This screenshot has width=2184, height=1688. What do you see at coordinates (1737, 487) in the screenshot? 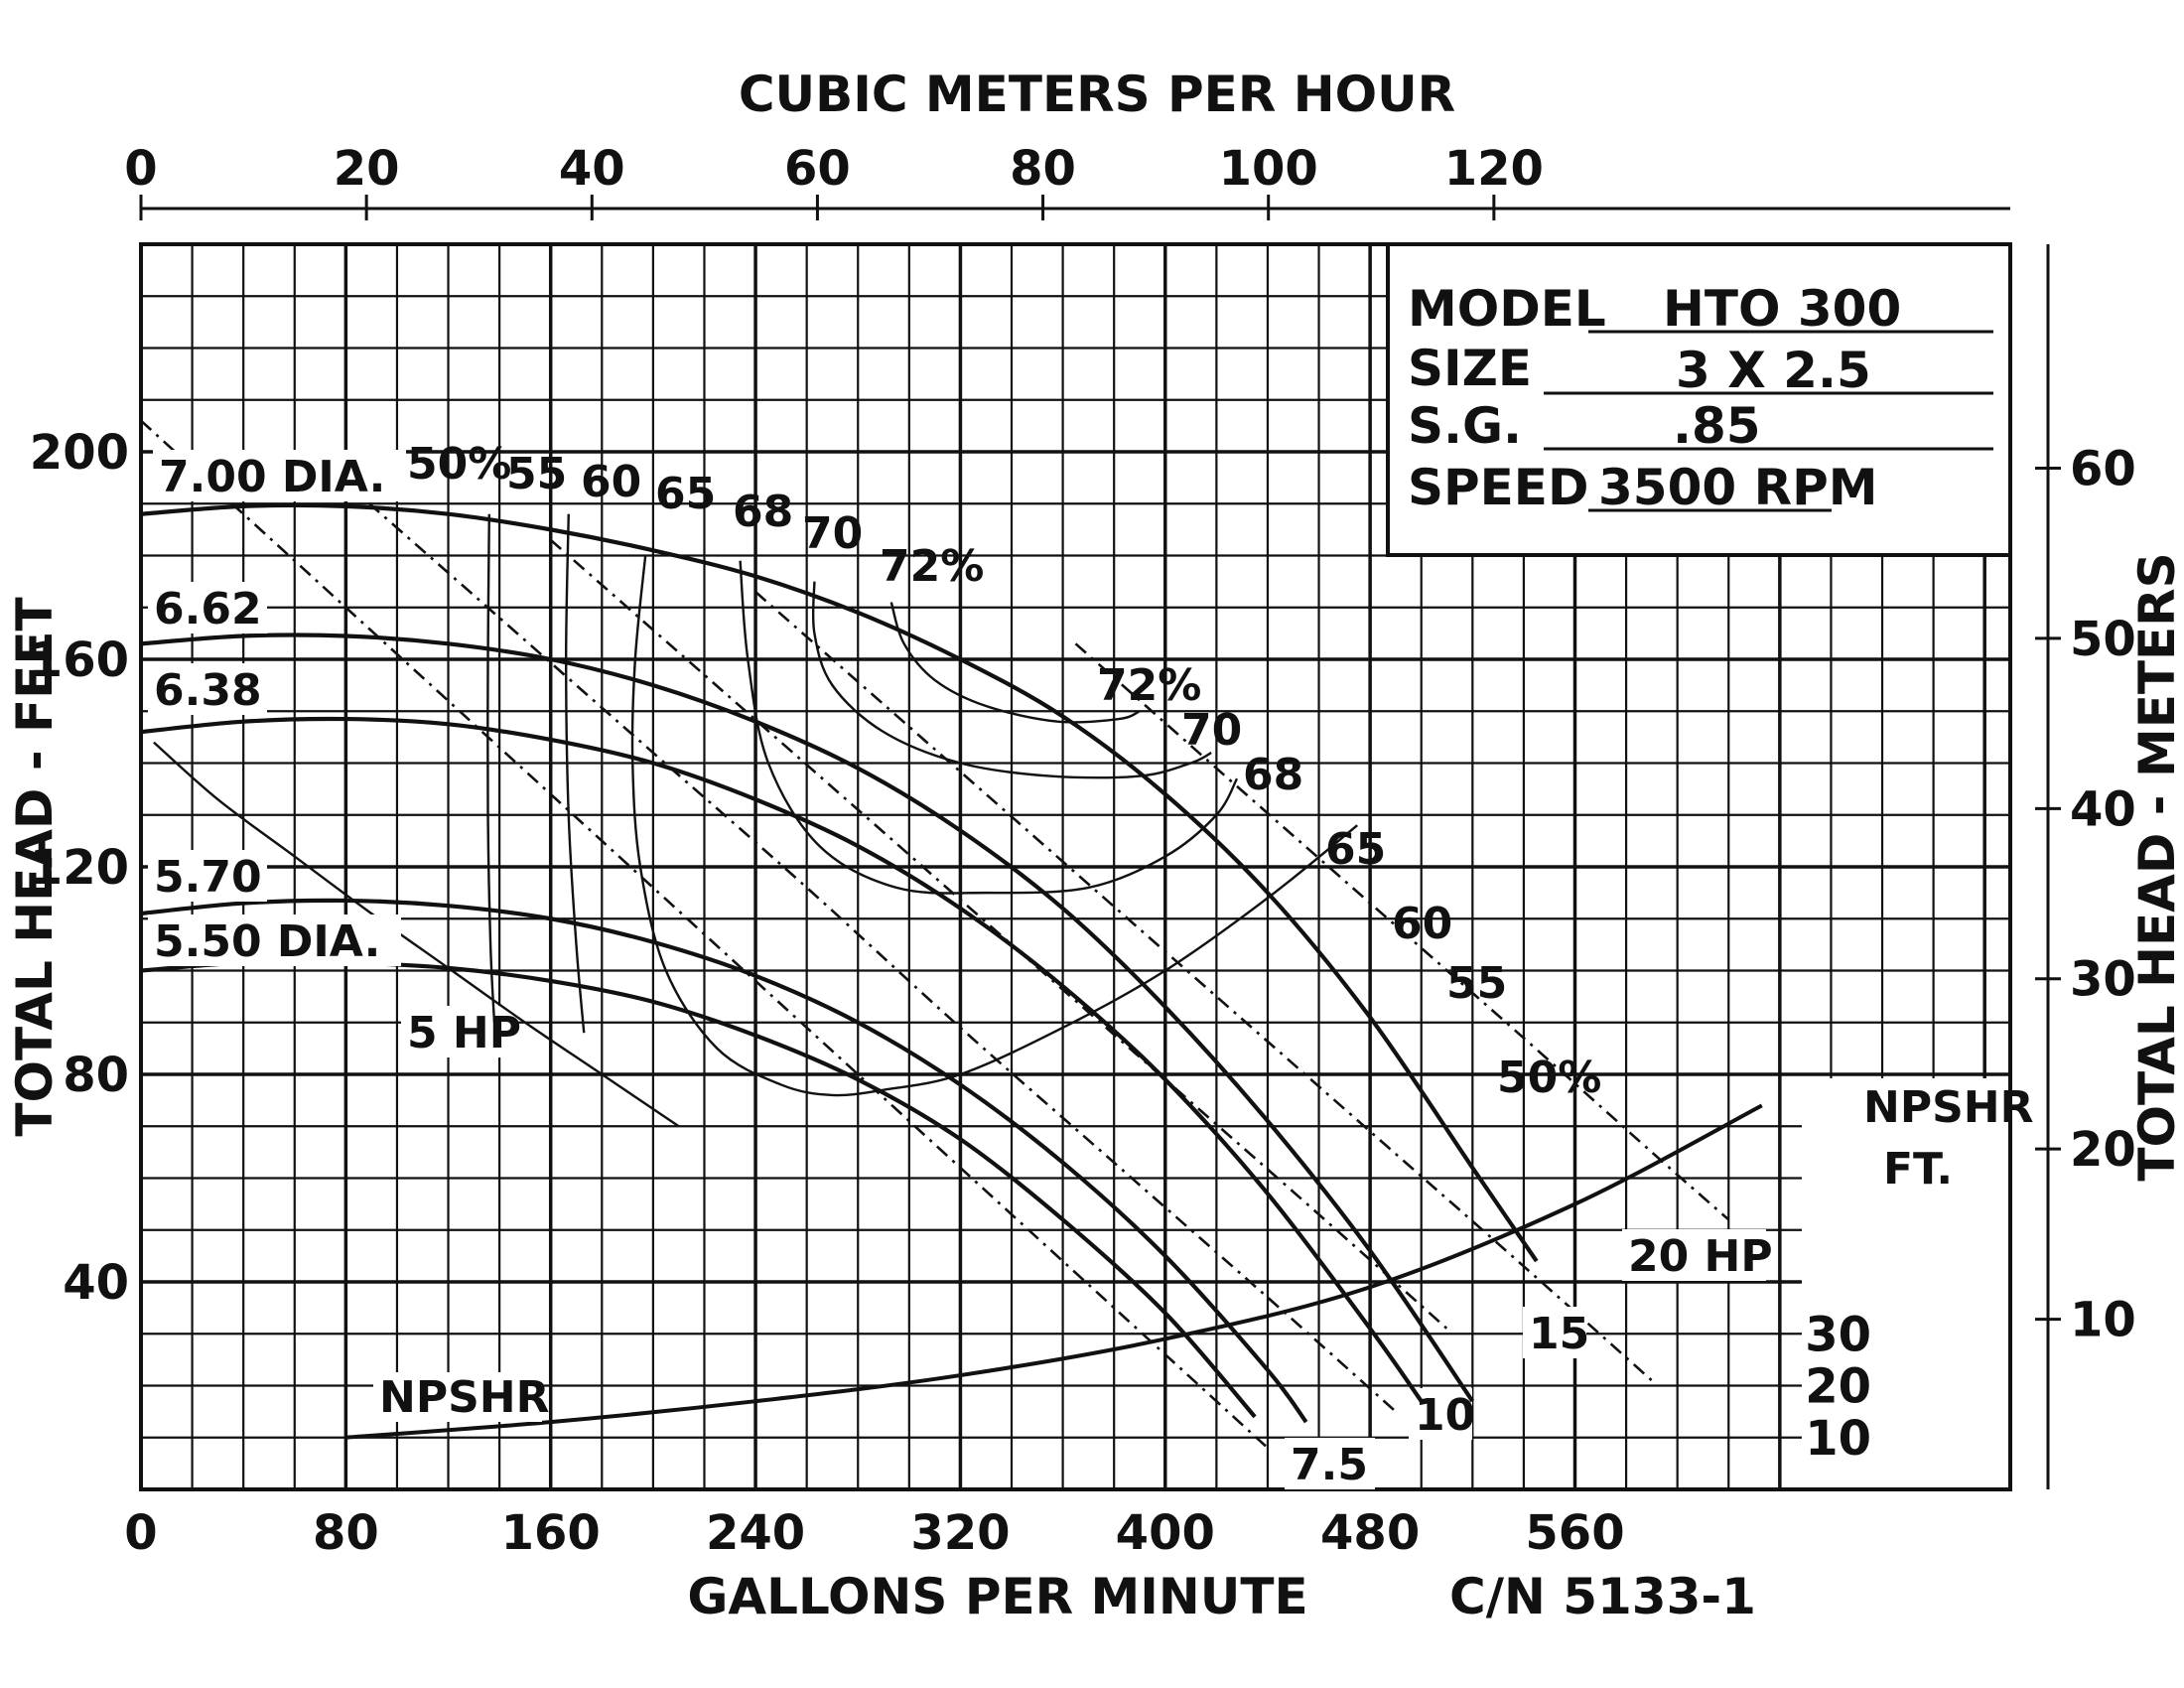
I see `speed-value: 3500 RPM` at bounding box center [1737, 487].